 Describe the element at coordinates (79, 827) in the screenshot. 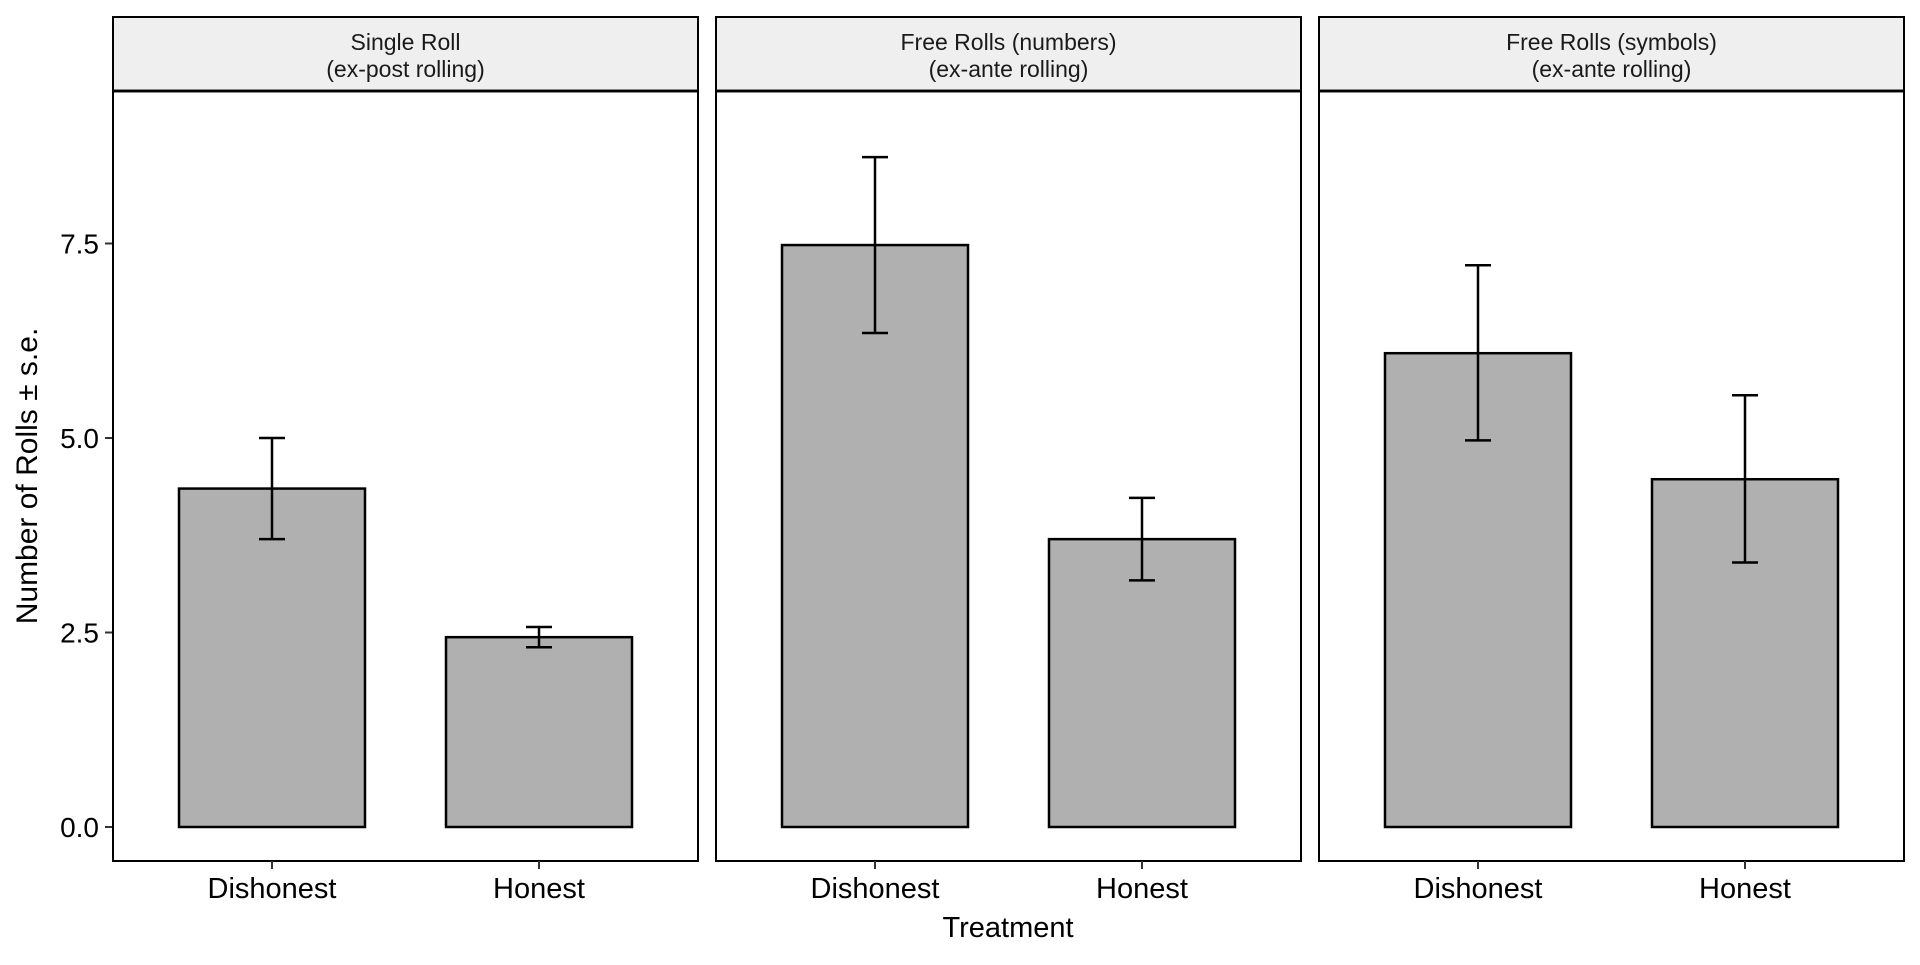

I see `y-tick-label: 0.0` at that location.